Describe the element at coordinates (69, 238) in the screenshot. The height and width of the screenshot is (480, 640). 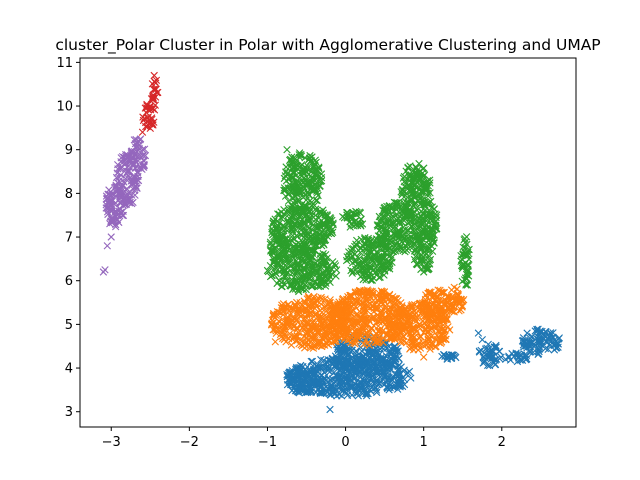
I see `y-tick-label: 7` at that location.